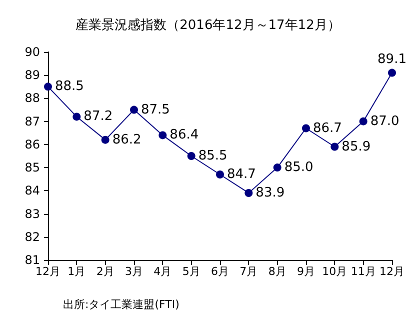  What do you see at coordinates (220, 271) in the screenshot?
I see `x-tick-label: 6月` at bounding box center [220, 271].